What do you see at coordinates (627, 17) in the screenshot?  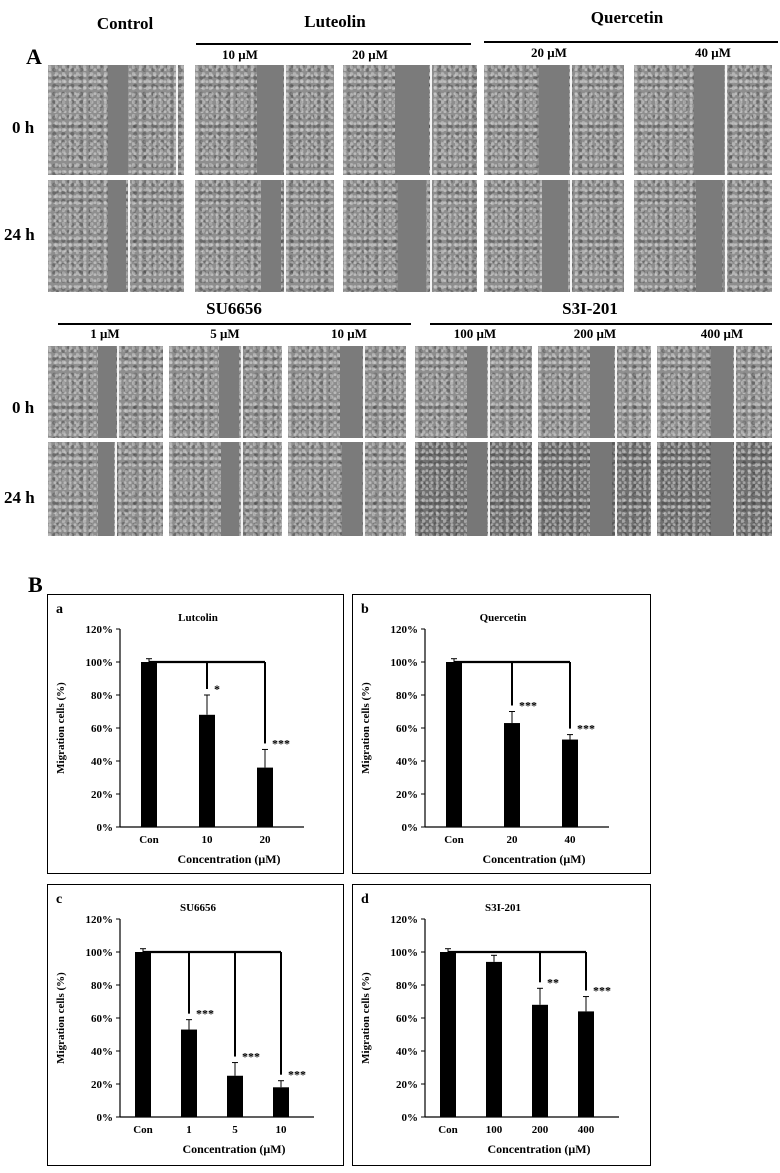 I see `quercetin-title: Quercetin` at bounding box center [627, 17].